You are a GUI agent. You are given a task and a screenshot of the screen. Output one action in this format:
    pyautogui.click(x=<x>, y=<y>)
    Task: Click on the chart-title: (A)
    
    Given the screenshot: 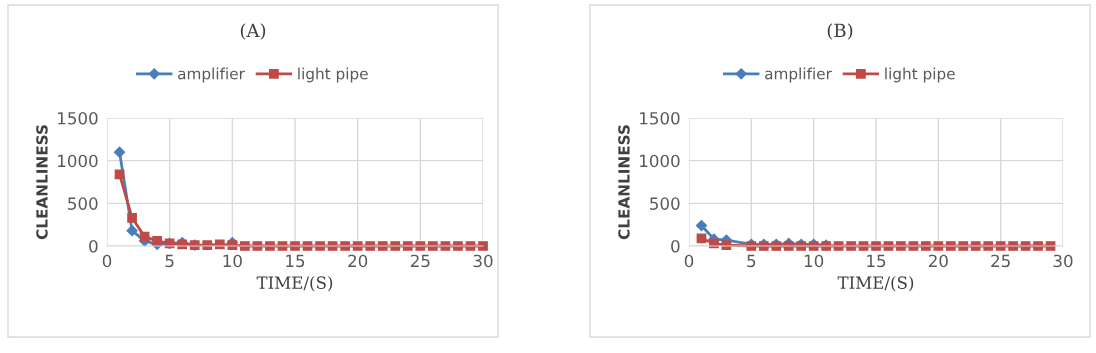 What is the action you would take?
    pyautogui.click(x=253, y=31)
    